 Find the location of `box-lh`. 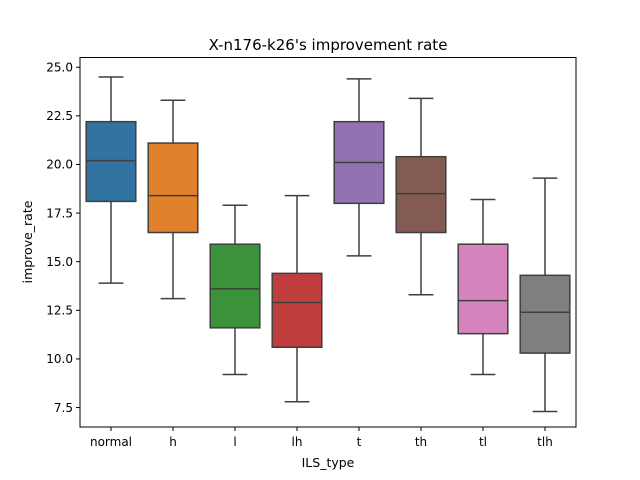

box-lh is located at coordinates (297, 298).